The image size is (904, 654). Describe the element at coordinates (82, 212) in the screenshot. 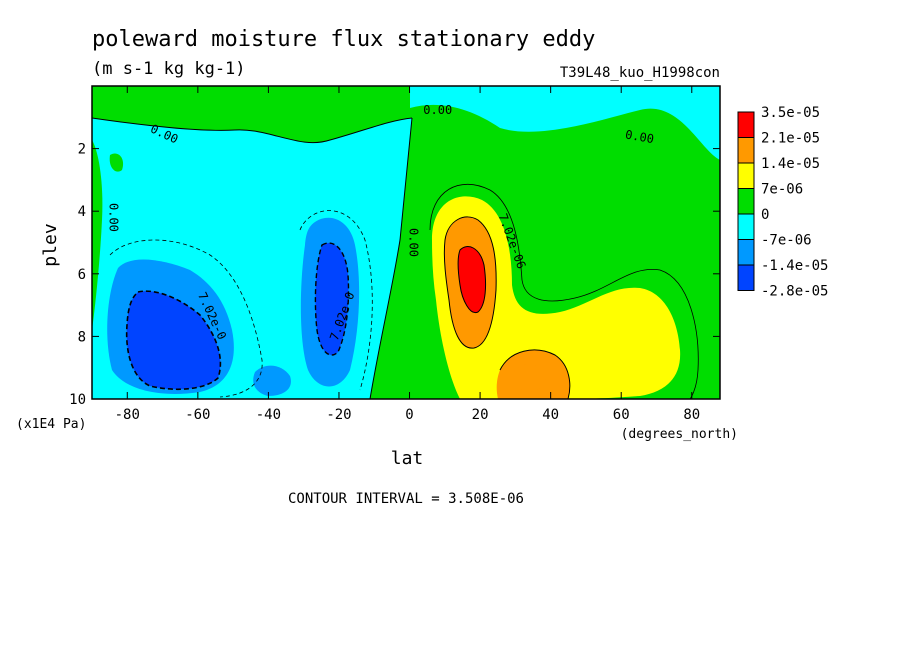

I see `y-tick-label: 4` at that location.